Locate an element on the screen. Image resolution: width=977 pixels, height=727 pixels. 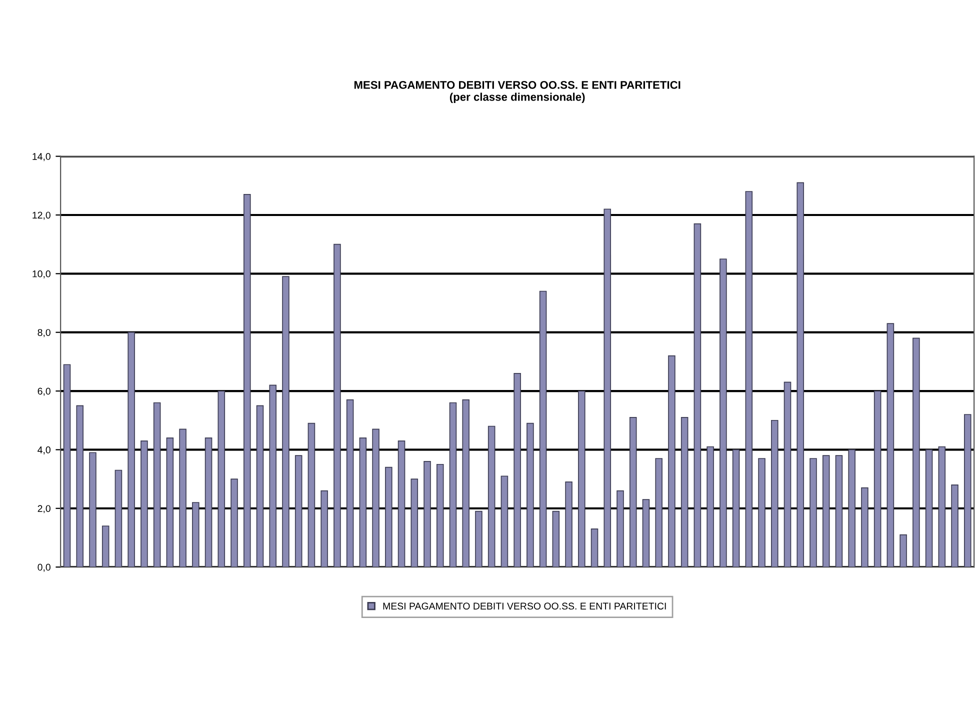
y-tick-label: 4,0 is located at coordinates (44, 450).